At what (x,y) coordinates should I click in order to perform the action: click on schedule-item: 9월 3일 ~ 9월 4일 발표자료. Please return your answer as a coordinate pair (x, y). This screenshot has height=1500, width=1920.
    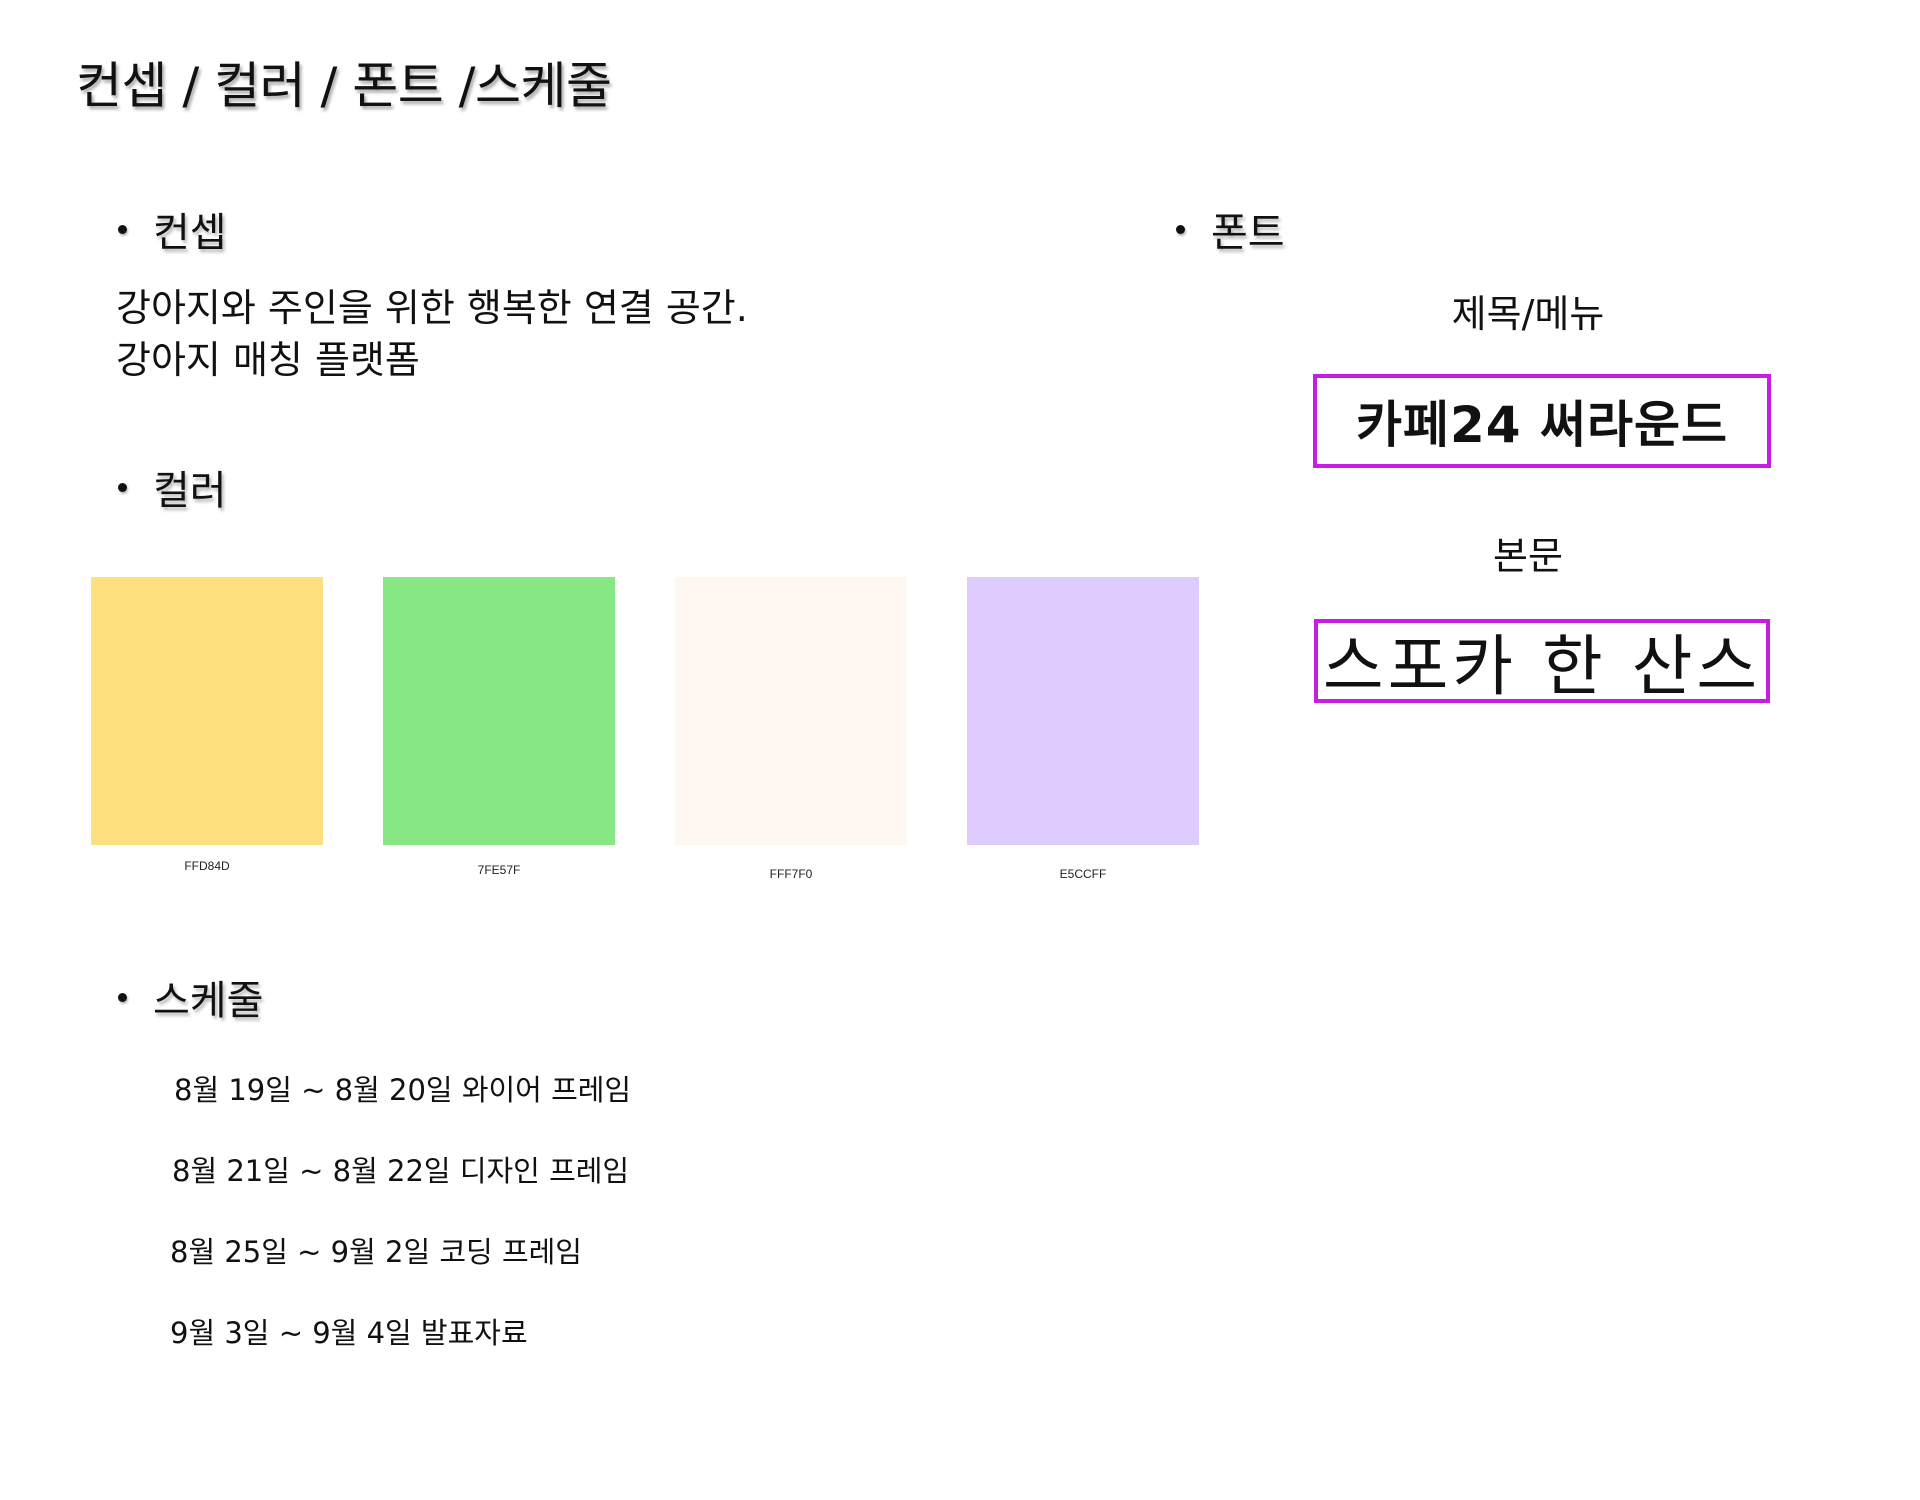
    Looking at the image, I should click on (349, 1333).